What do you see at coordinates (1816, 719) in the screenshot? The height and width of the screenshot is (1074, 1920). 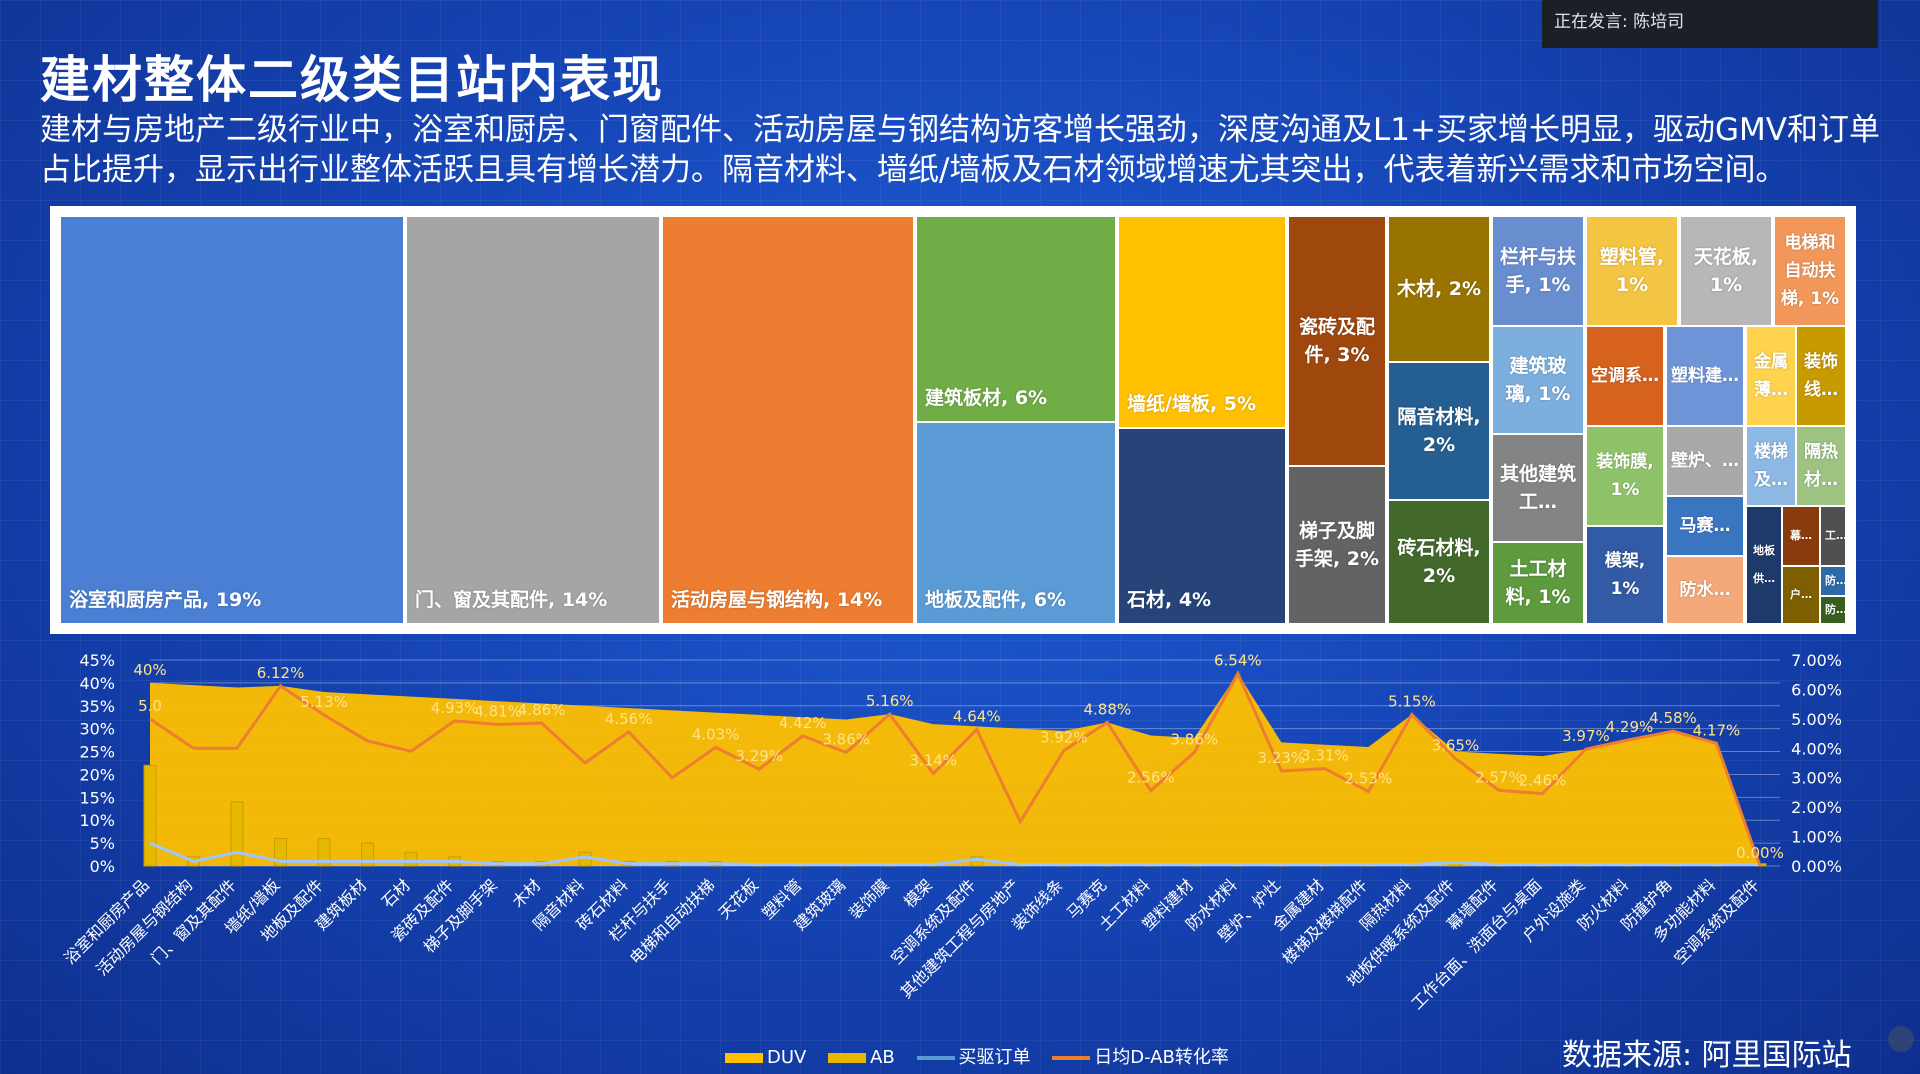 I see `y-right-tick-label: 5.00%` at bounding box center [1816, 719].